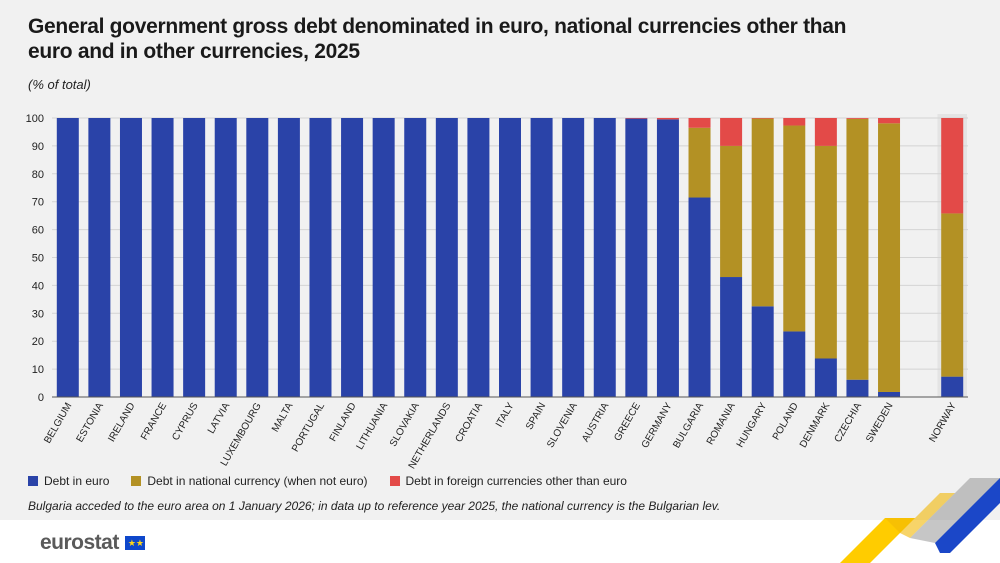 This screenshot has height=563, width=1000. Describe the element at coordinates (373, 426) in the screenshot. I see `x-tick-label: LITHUANIA` at that location.